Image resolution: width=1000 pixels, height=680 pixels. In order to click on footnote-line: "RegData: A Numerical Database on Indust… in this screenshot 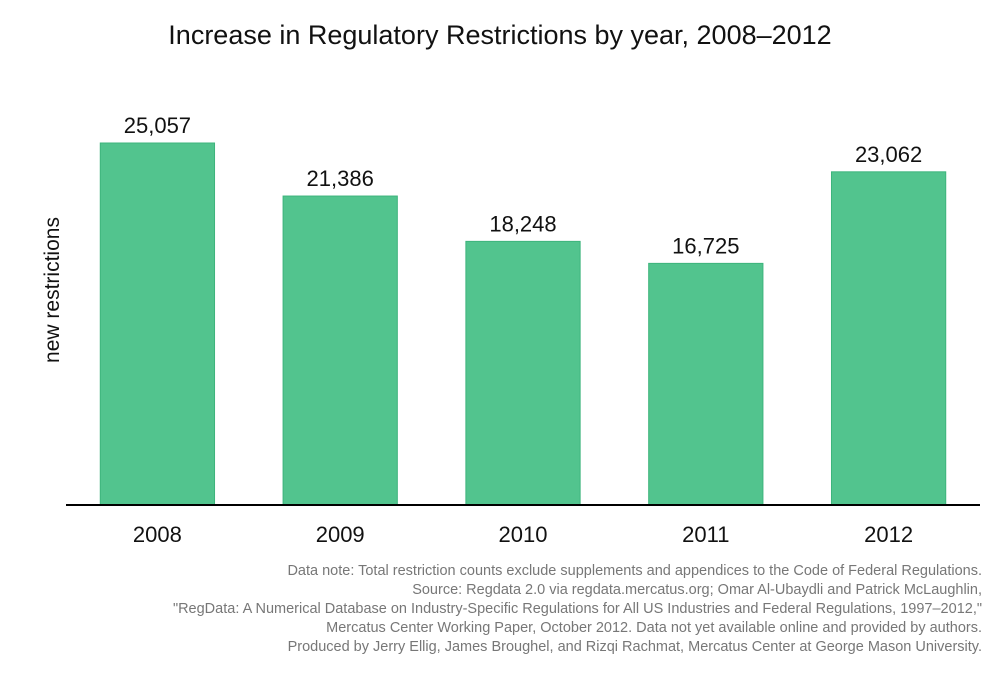, I will do `click(577, 609)`.